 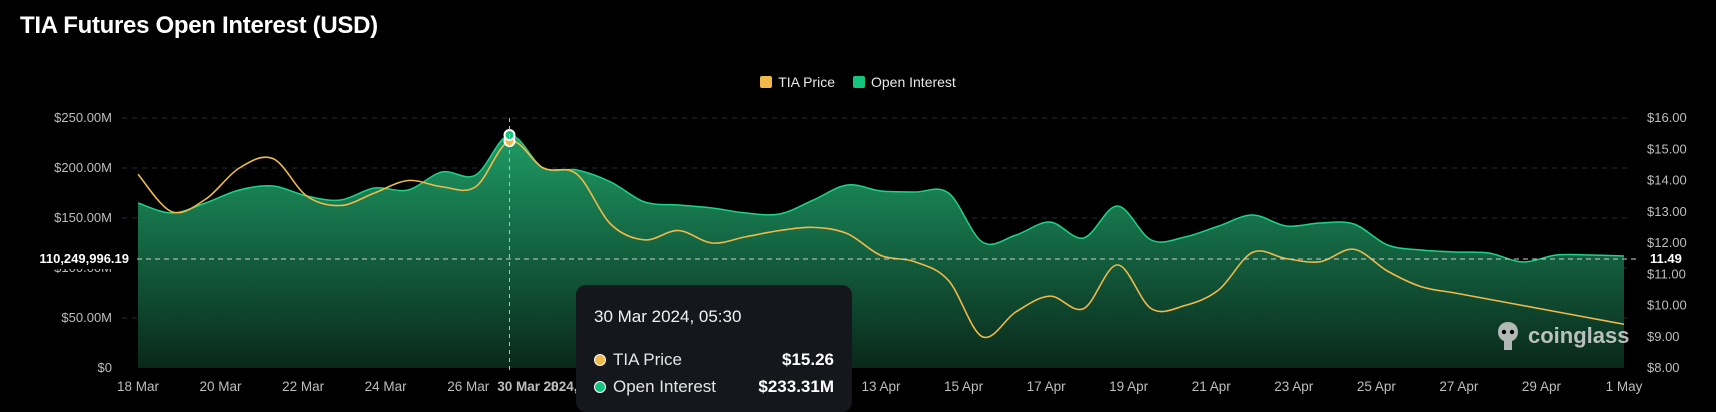 What do you see at coordinates (1667, 117) in the screenshot?
I see `y-right-tick-label: $16.00` at bounding box center [1667, 117].